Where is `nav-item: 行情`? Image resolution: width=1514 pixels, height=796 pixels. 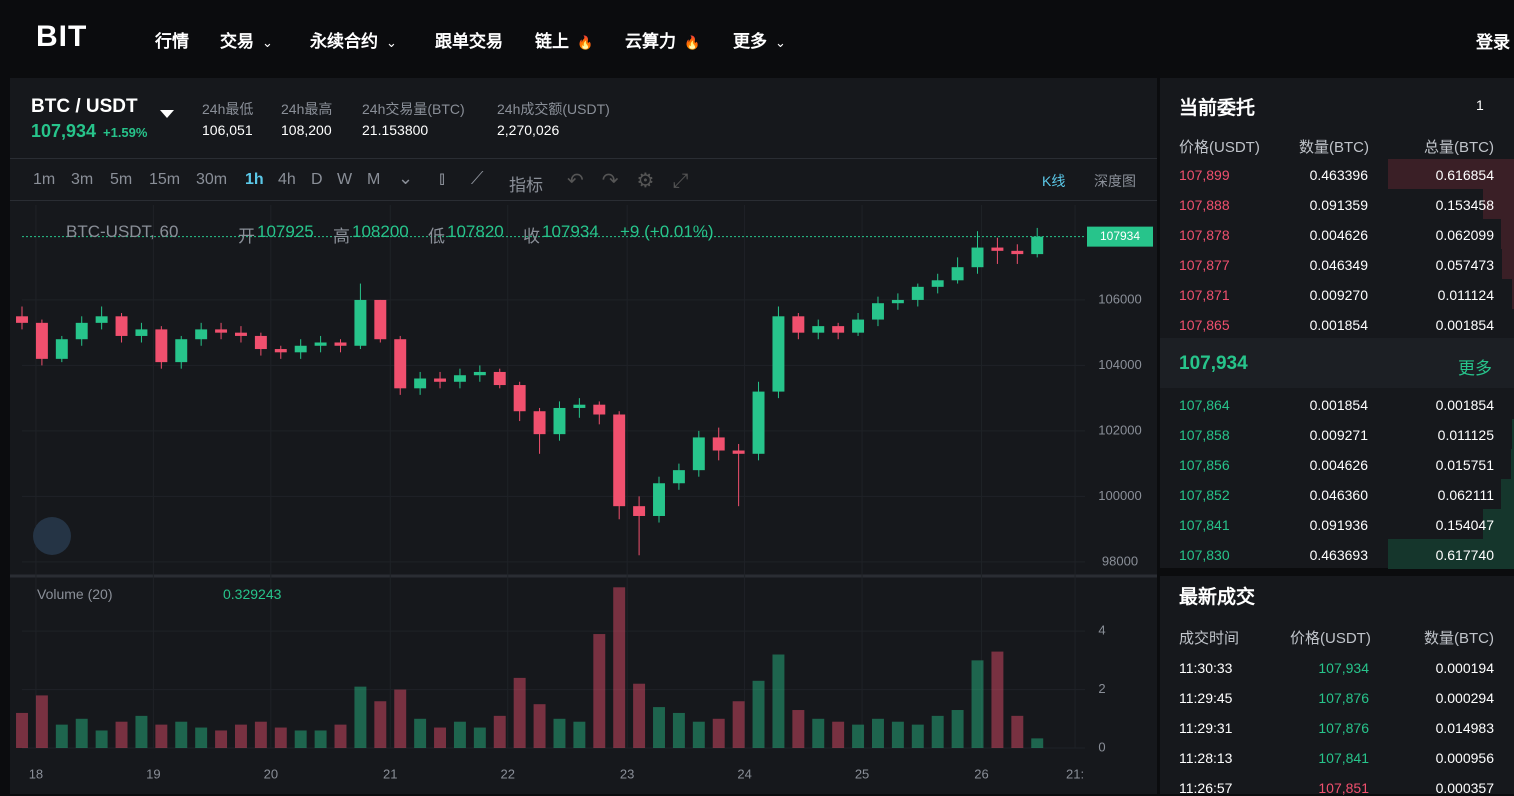 nav-item: 行情 is located at coordinates (176, 39).